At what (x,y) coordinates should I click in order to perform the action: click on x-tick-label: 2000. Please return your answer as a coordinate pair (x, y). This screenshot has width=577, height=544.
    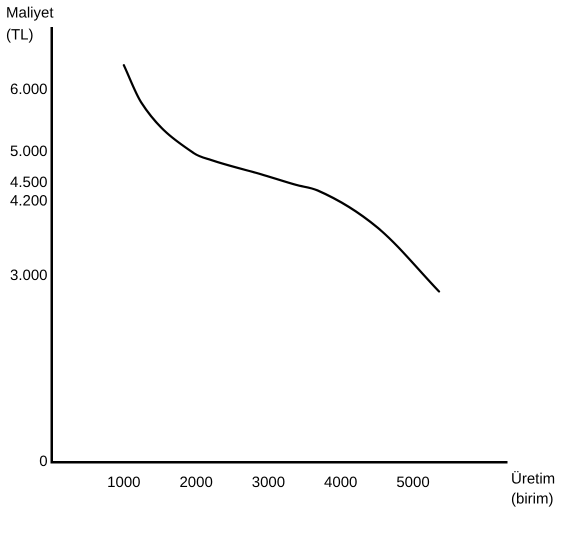
    Looking at the image, I should click on (196, 483).